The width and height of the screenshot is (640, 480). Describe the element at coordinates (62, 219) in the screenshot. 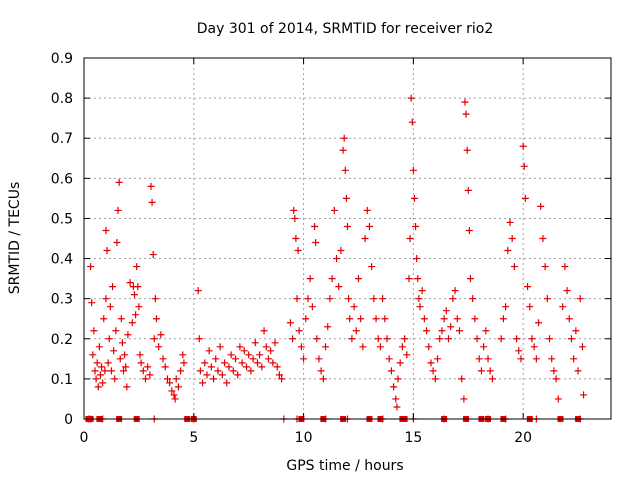

I see `y-tick-label: 0.5` at that location.